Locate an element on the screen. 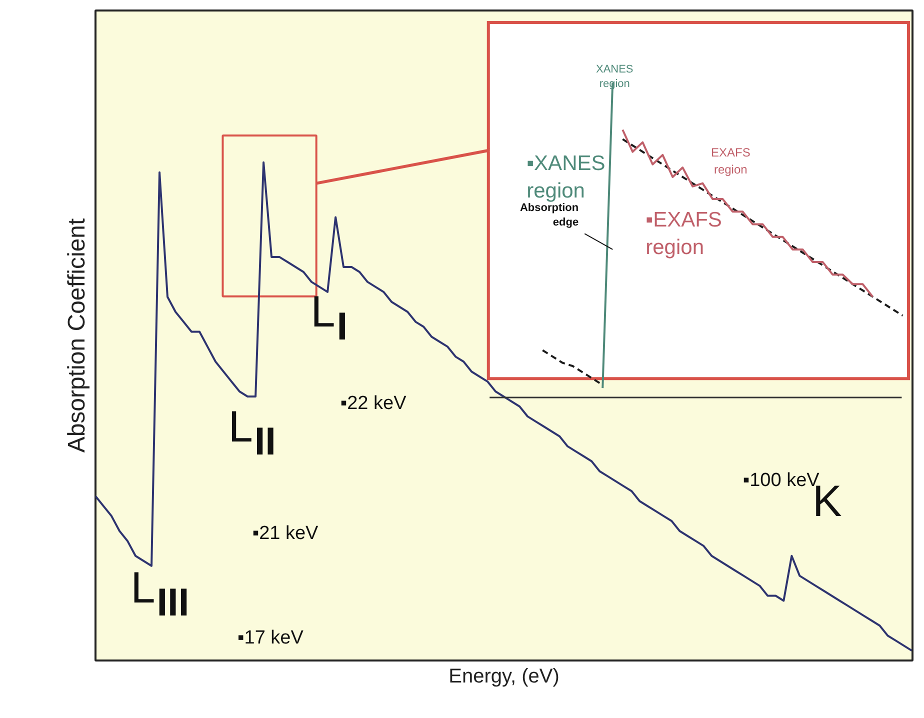 This screenshot has height=718, width=924. annotation: EXAFS region is located at coordinates (730, 160).